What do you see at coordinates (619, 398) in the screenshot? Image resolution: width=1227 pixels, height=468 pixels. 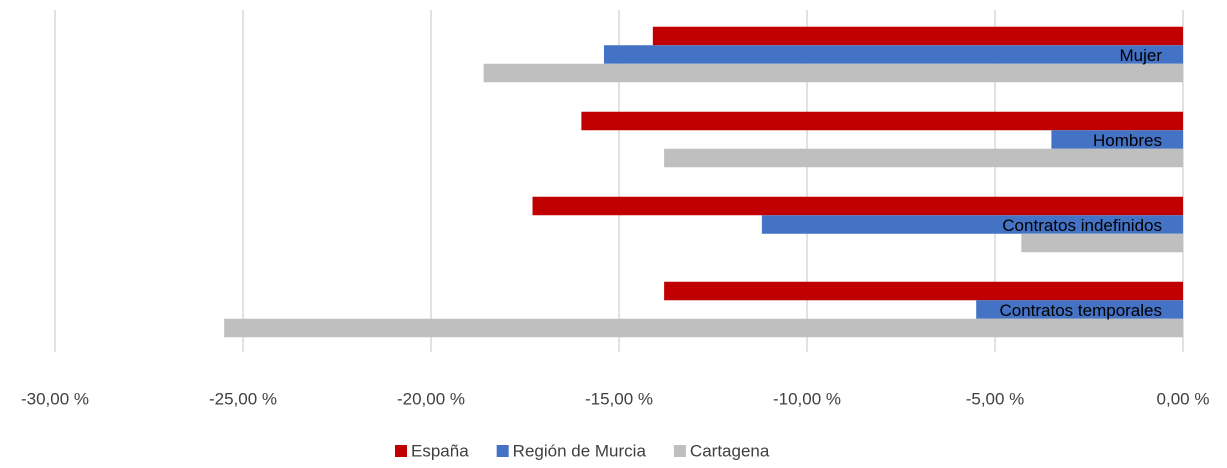 I see `x-tick-label: -15,00 %` at bounding box center [619, 398].